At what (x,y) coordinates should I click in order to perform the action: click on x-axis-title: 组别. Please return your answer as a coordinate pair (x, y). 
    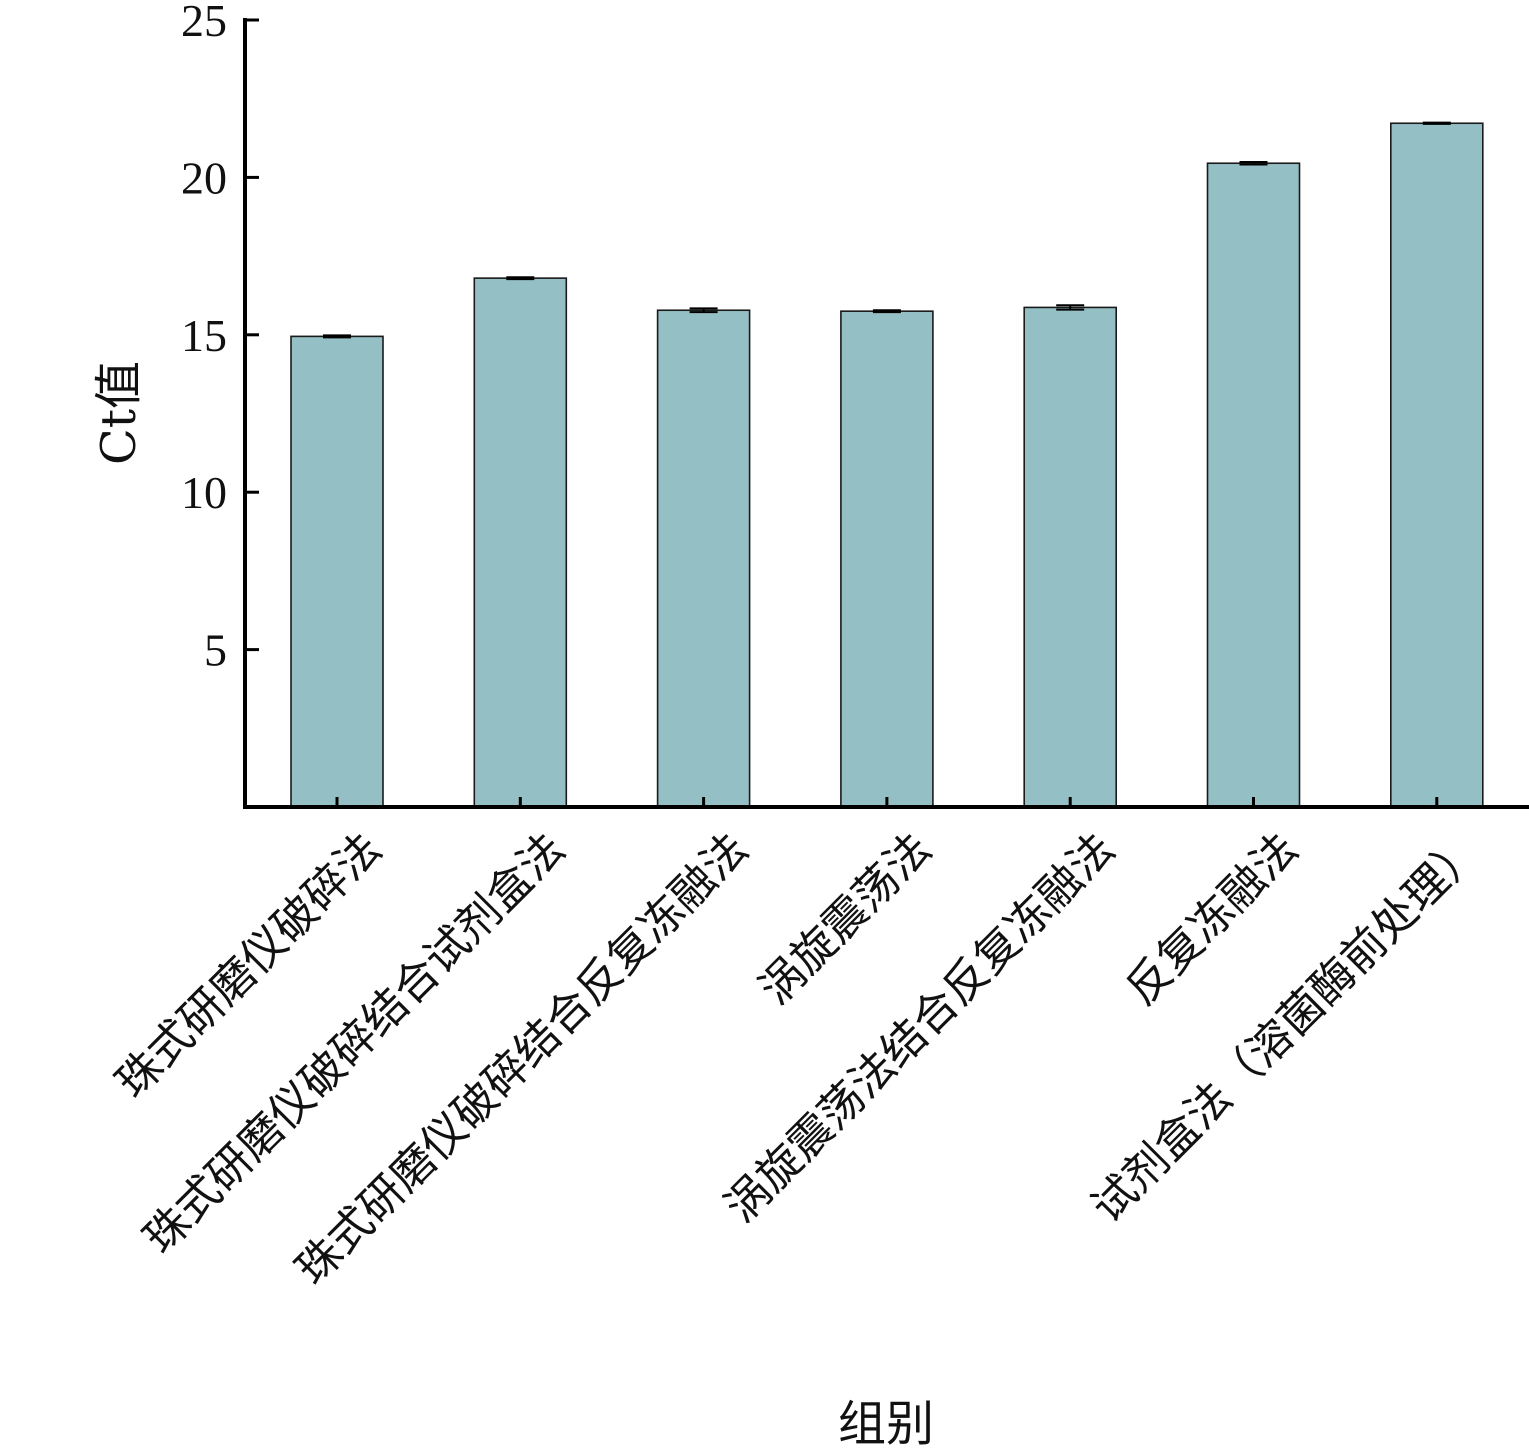
    Looking at the image, I should click on (886, 1423).